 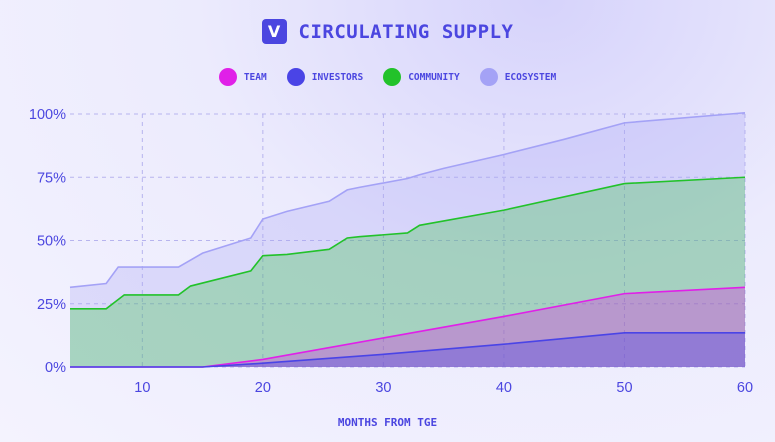 What do you see at coordinates (434, 77) in the screenshot?
I see `legend-label: COMMUNITY` at bounding box center [434, 77].